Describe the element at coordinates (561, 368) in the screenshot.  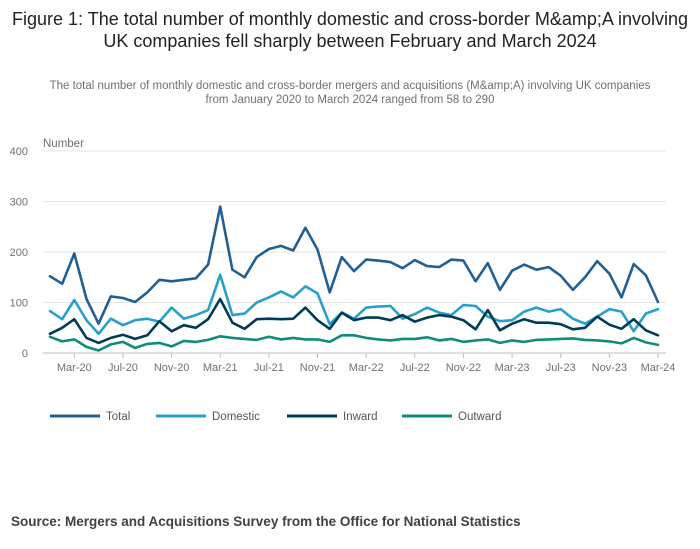
I see `x-tick-label: Jul-23` at that location.